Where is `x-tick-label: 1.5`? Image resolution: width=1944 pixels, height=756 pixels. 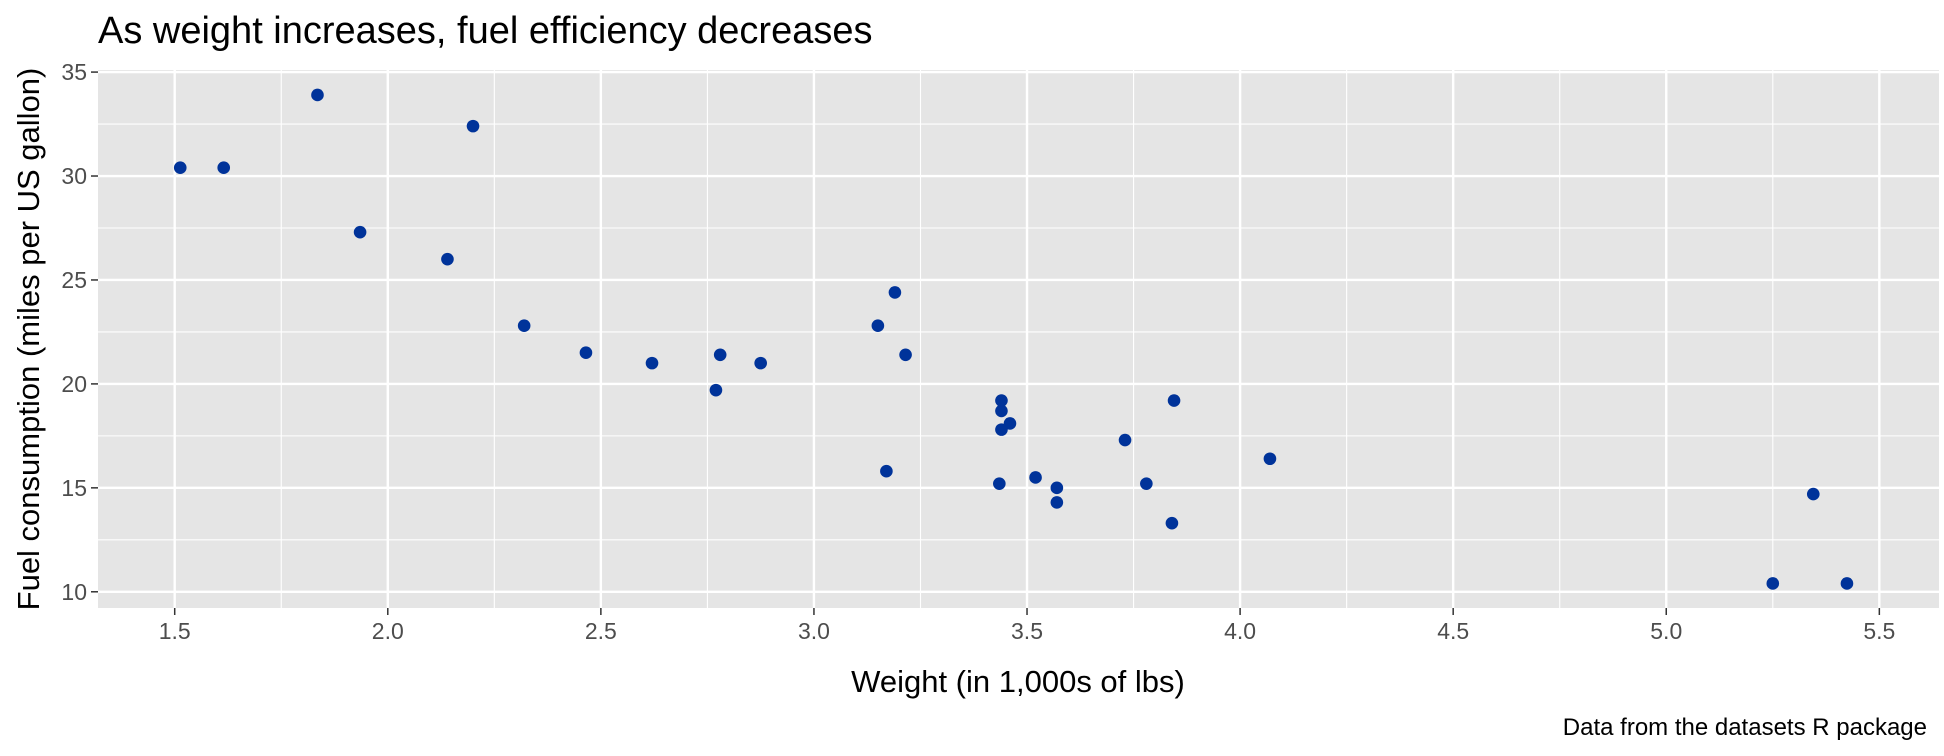 x-tick-label: 1.5 is located at coordinates (175, 631).